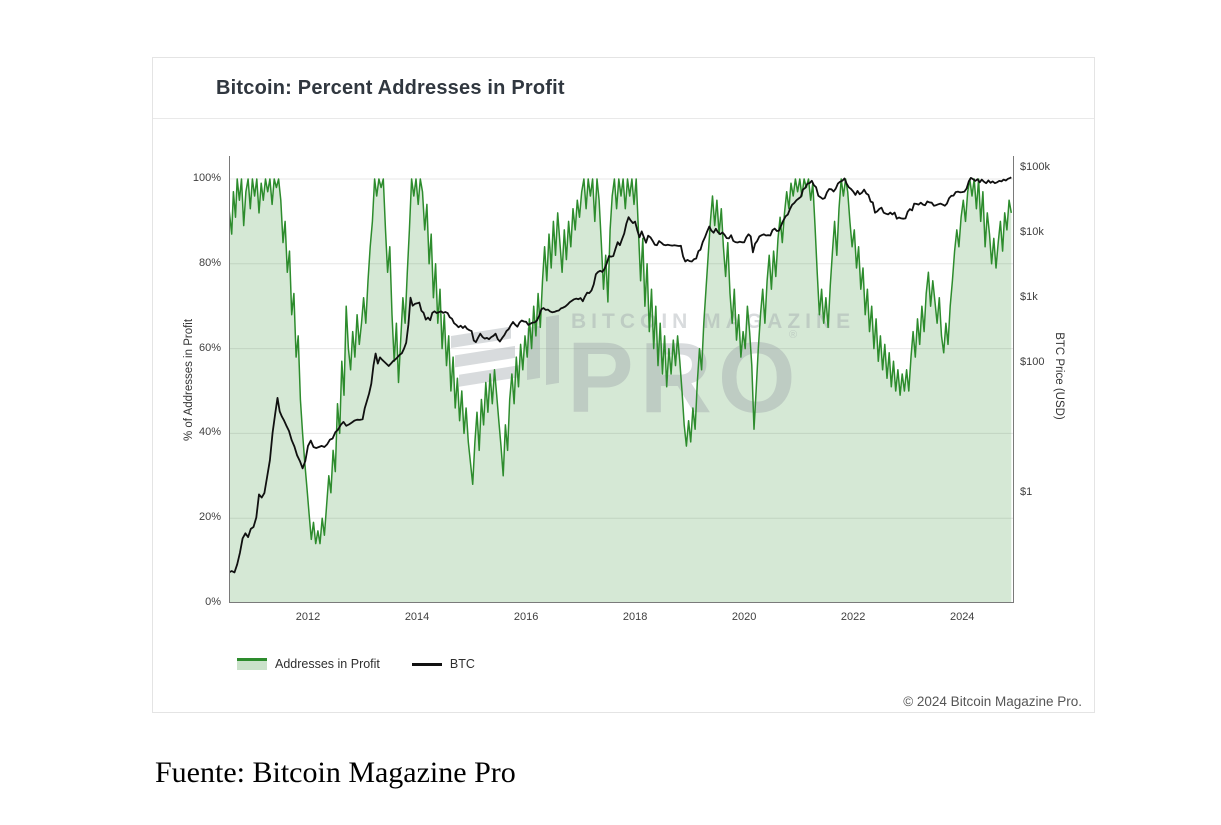  What do you see at coordinates (327, 664) in the screenshot?
I see `legend-label-addresses: Addresses in Profit` at bounding box center [327, 664].